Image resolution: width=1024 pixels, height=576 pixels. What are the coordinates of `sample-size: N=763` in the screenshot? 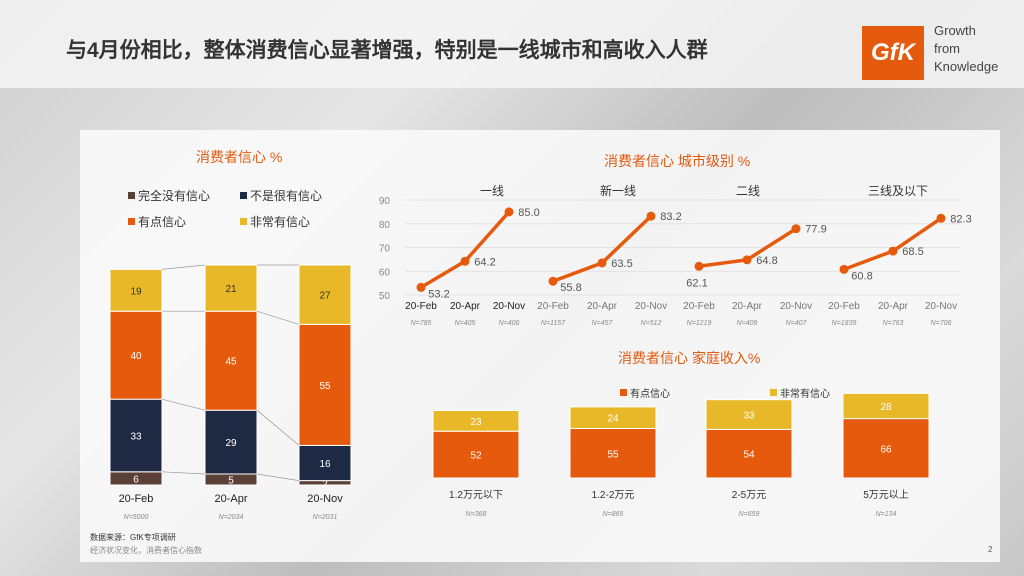 It's located at (893, 323).